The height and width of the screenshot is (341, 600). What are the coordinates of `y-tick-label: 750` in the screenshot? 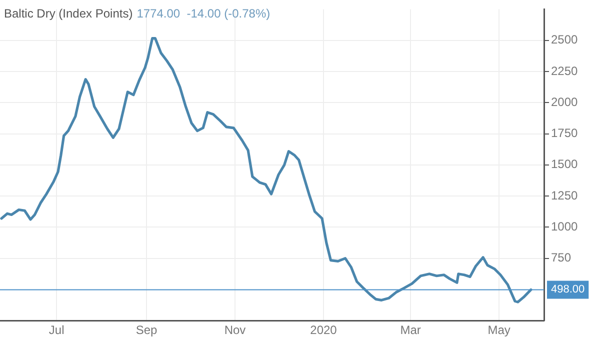 It's located at (561, 257).